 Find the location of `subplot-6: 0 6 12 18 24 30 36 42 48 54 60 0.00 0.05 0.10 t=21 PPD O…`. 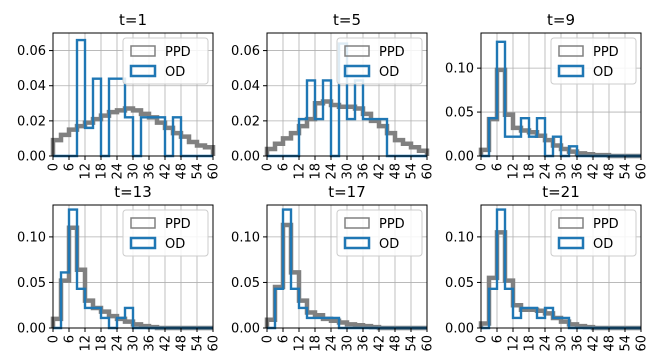

subplot-6: 0 6 12 18 24 30 36 42 48 54 60 0.00 0.05 0.10 t=21 PPD O… is located at coordinates (546, 267).